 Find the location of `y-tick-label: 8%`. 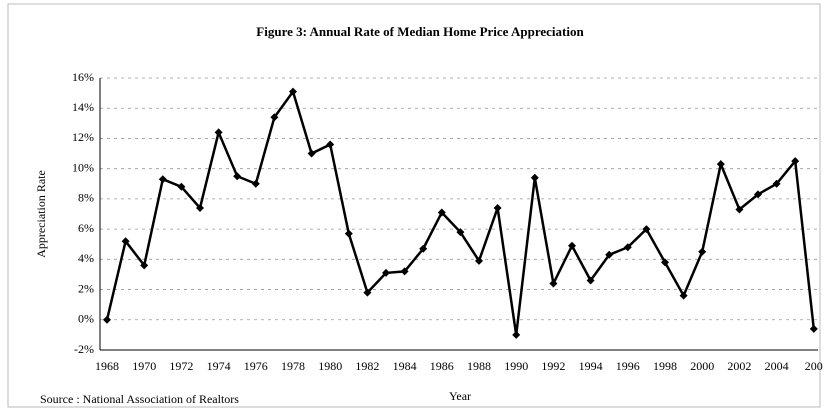

y-tick-label: 8% is located at coordinates (86, 198).